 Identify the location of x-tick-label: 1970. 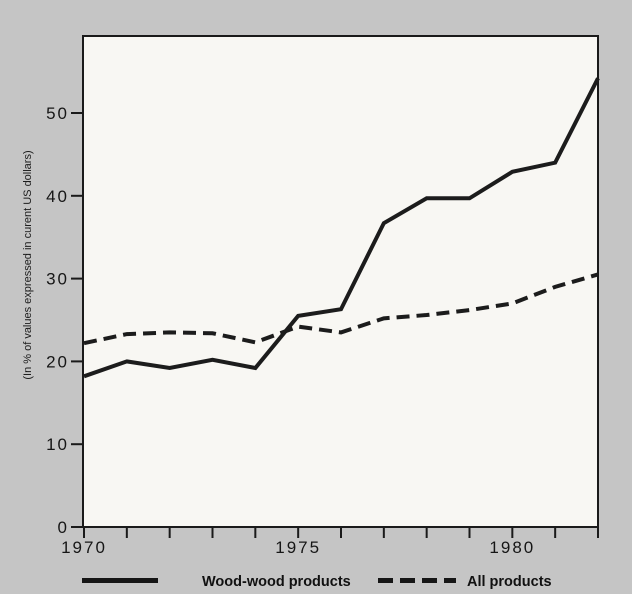
(84, 547).